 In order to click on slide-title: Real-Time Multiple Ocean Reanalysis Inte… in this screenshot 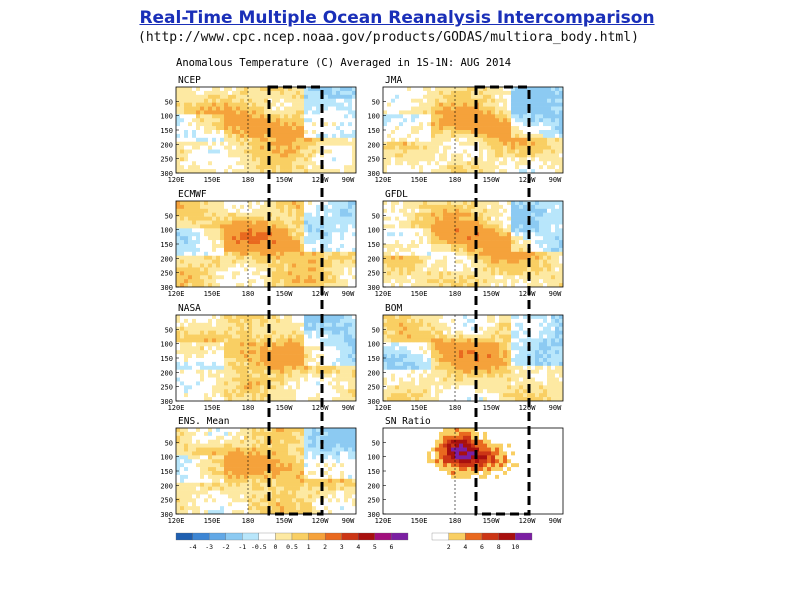, I will do `click(397, 18)`.